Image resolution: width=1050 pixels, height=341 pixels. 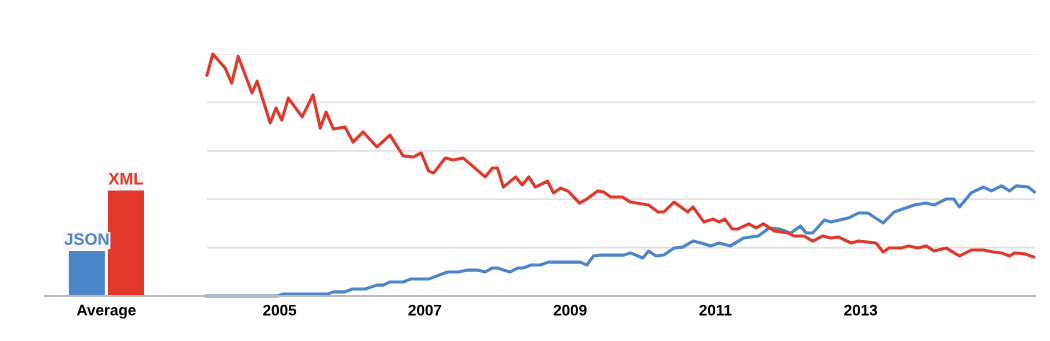 I want to click on x-tick-label: 2011, so click(x=715, y=310).